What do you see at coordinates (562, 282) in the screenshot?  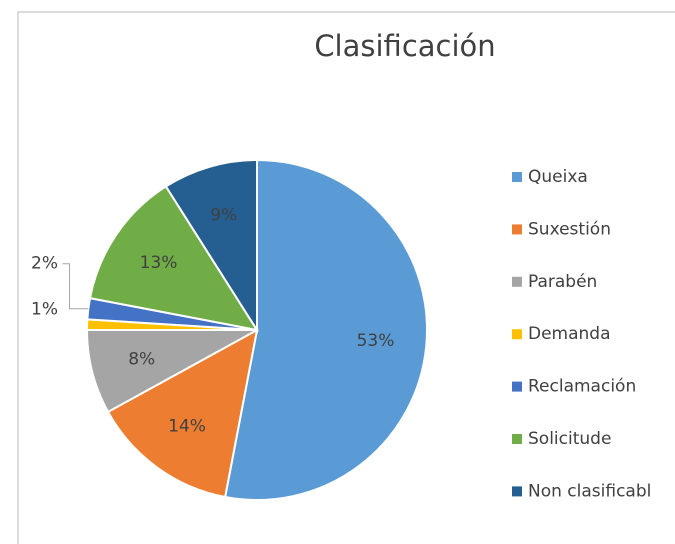 I see `legend-label: Parabén` at bounding box center [562, 282].